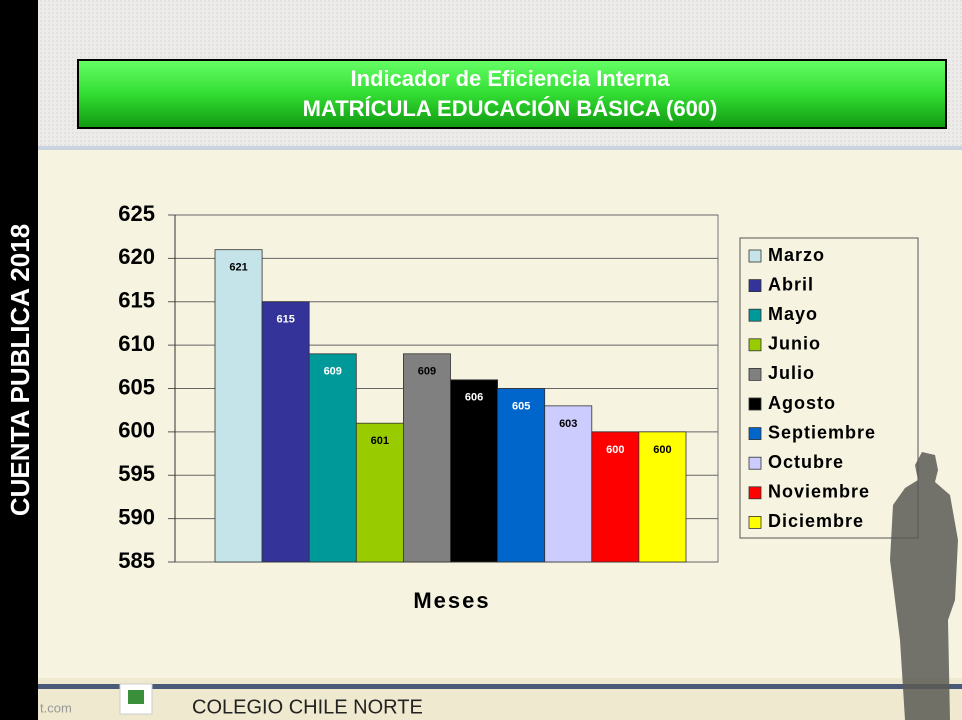 The height and width of the screenshot is (720, 962). What do you see at coordinates (802, 403) in the screenshot?
I see `legend-label: Agosto` at bounding box center [802, 403].